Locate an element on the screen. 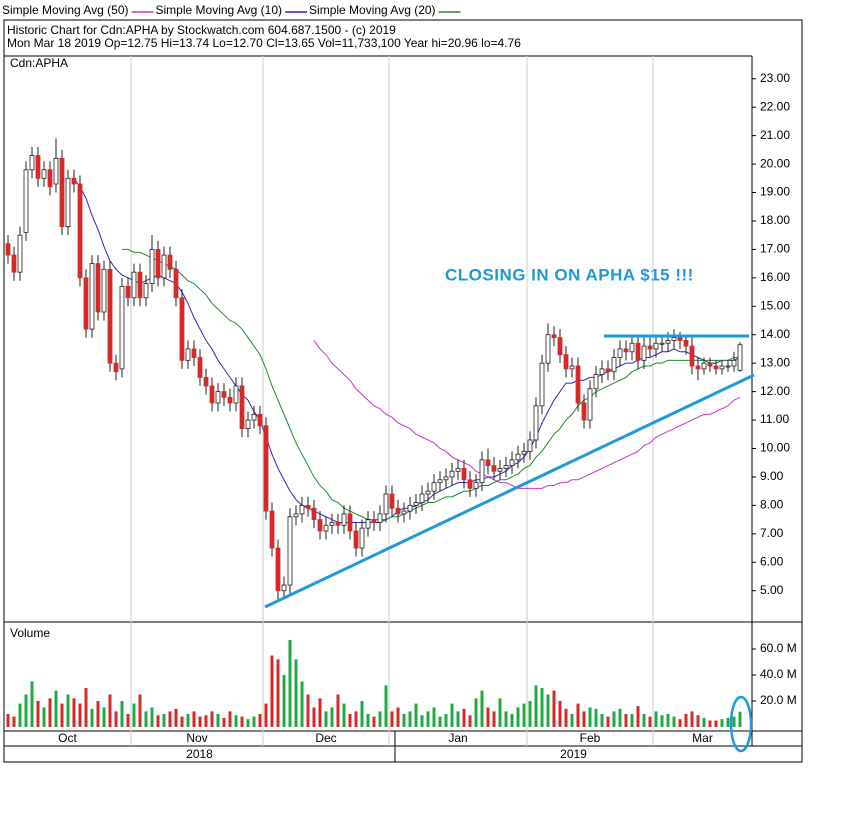 This screenshot has height=814, width=848. symbol-label: Cdn:APHA is located at coordinates (39, 63).